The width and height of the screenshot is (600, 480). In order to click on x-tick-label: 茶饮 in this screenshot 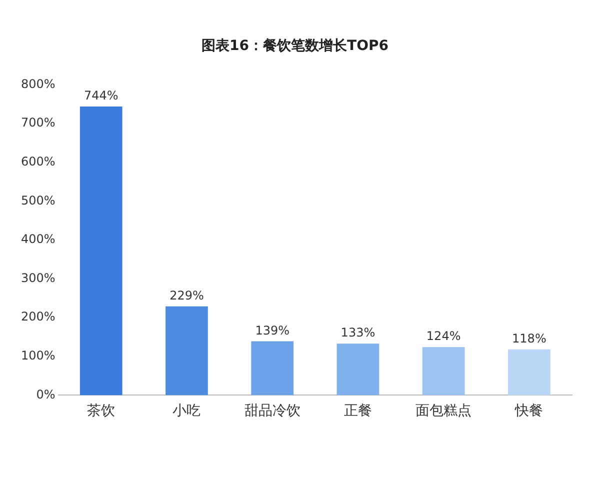, I will do `click(101, 411)`.